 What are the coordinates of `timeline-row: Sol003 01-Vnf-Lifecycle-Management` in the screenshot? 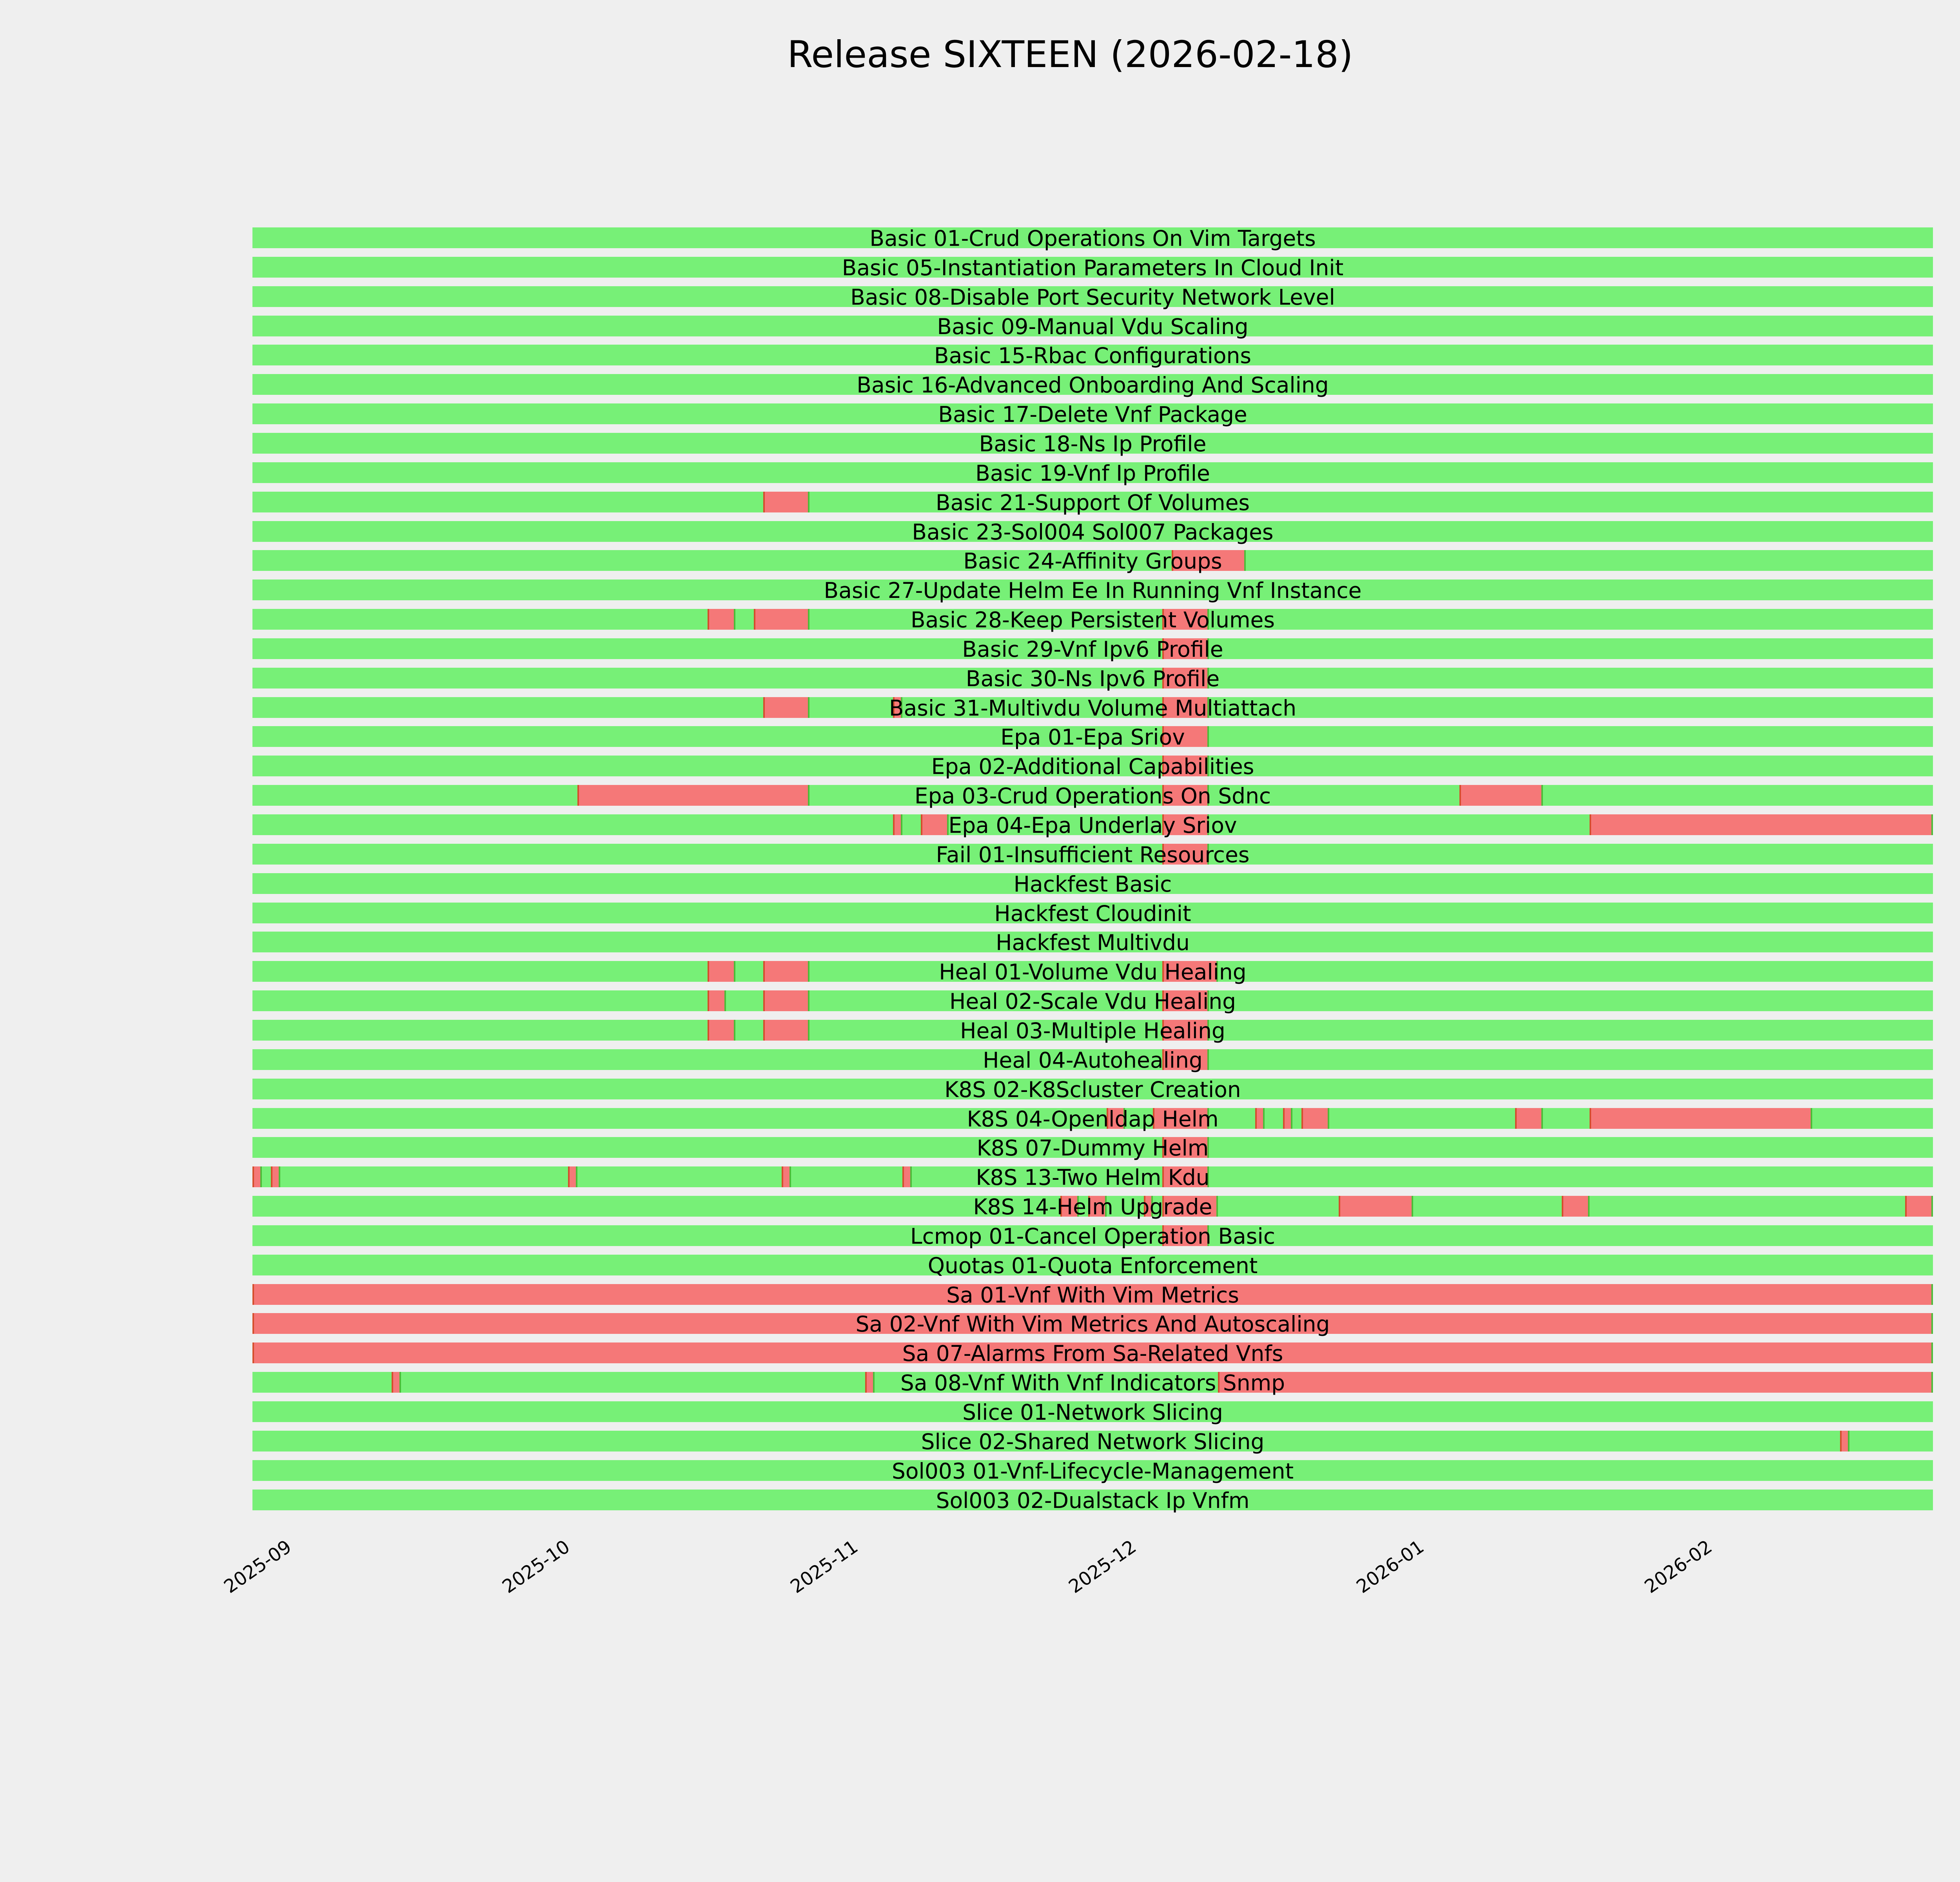 It's located at (1092, 1471).